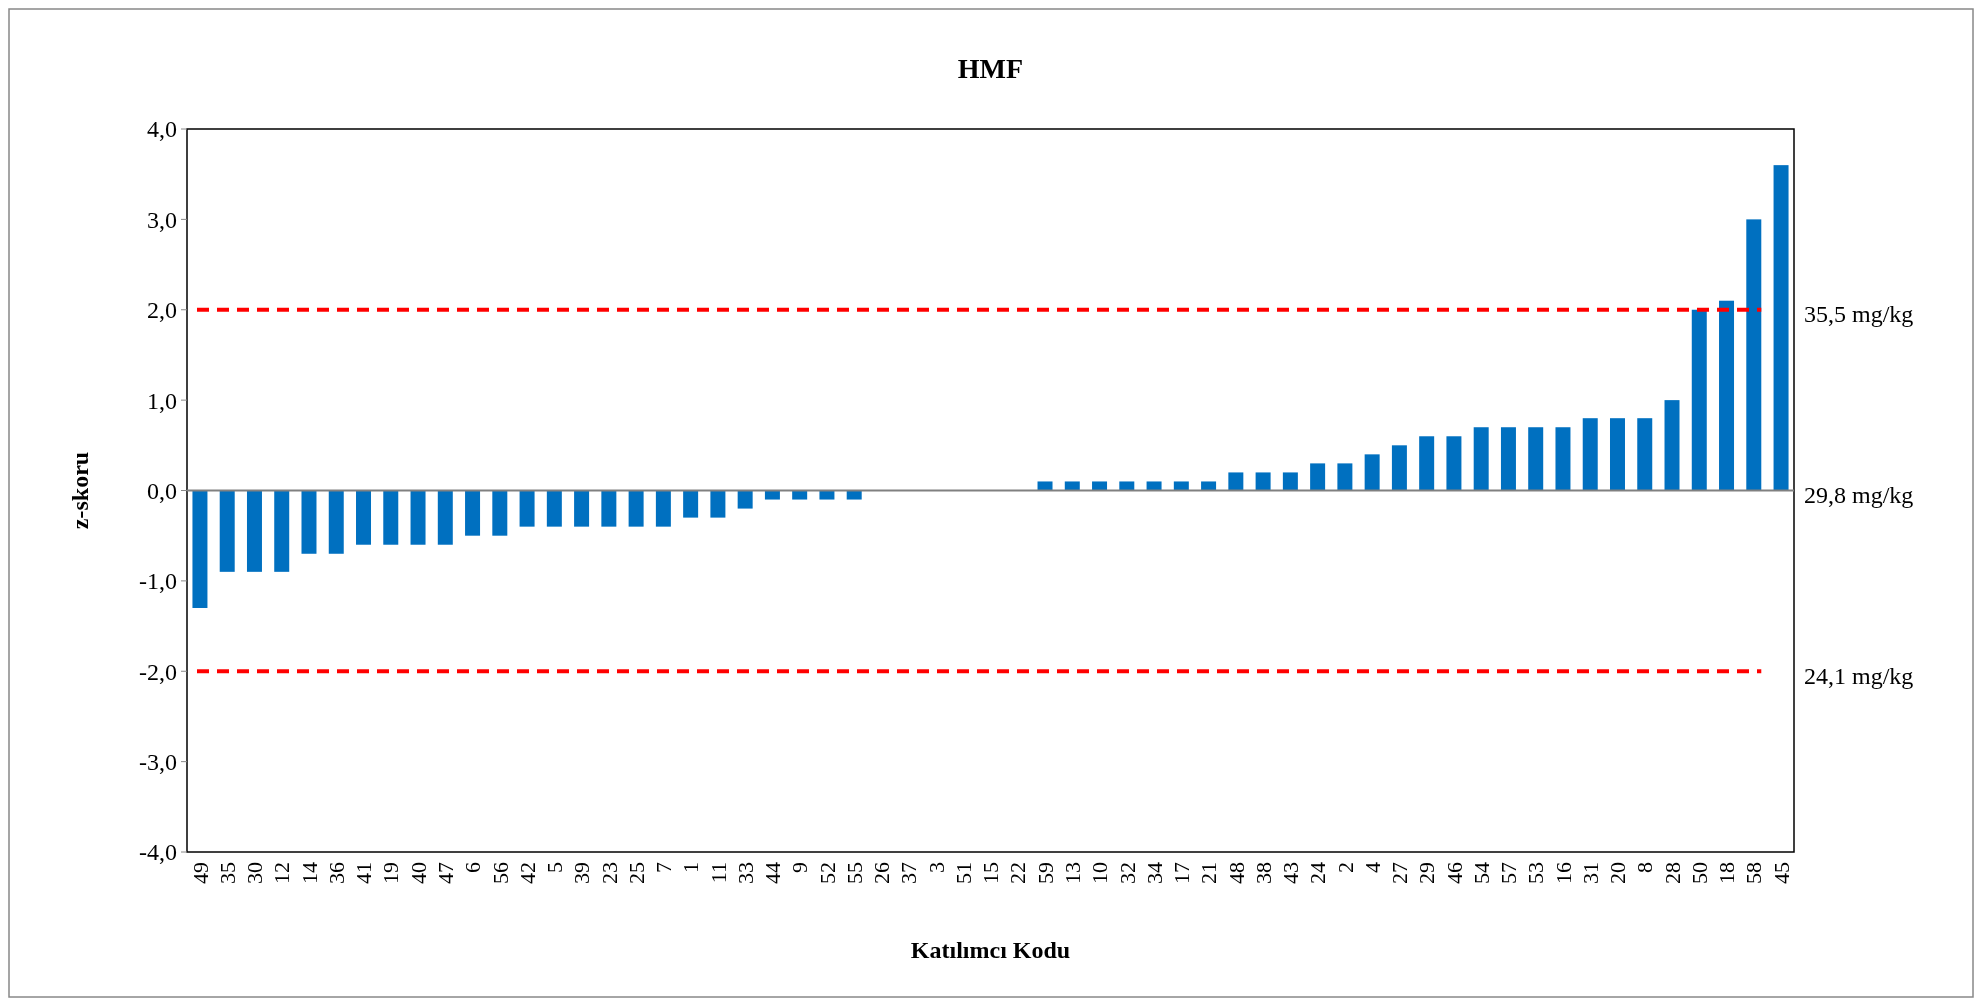 The height and width of the screenshot is (1007, 1982). I want to click on x-tick-label: 22, so click(1018, 873).